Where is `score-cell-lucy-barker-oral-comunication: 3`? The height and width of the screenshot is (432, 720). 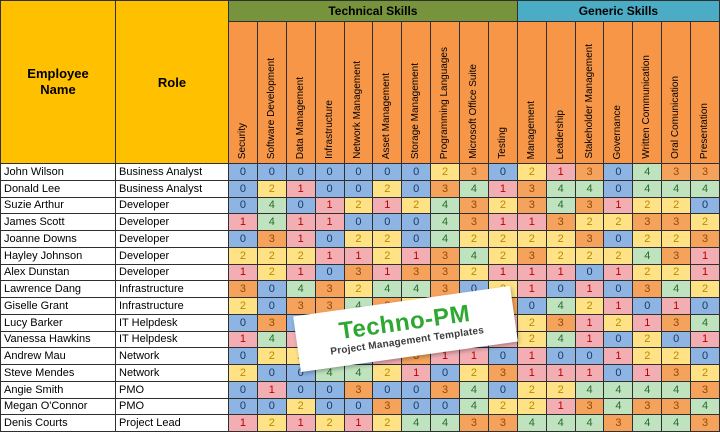
score-cell-lucy-barker-oral-comunication: 3 is located at coordinates (677, 323).